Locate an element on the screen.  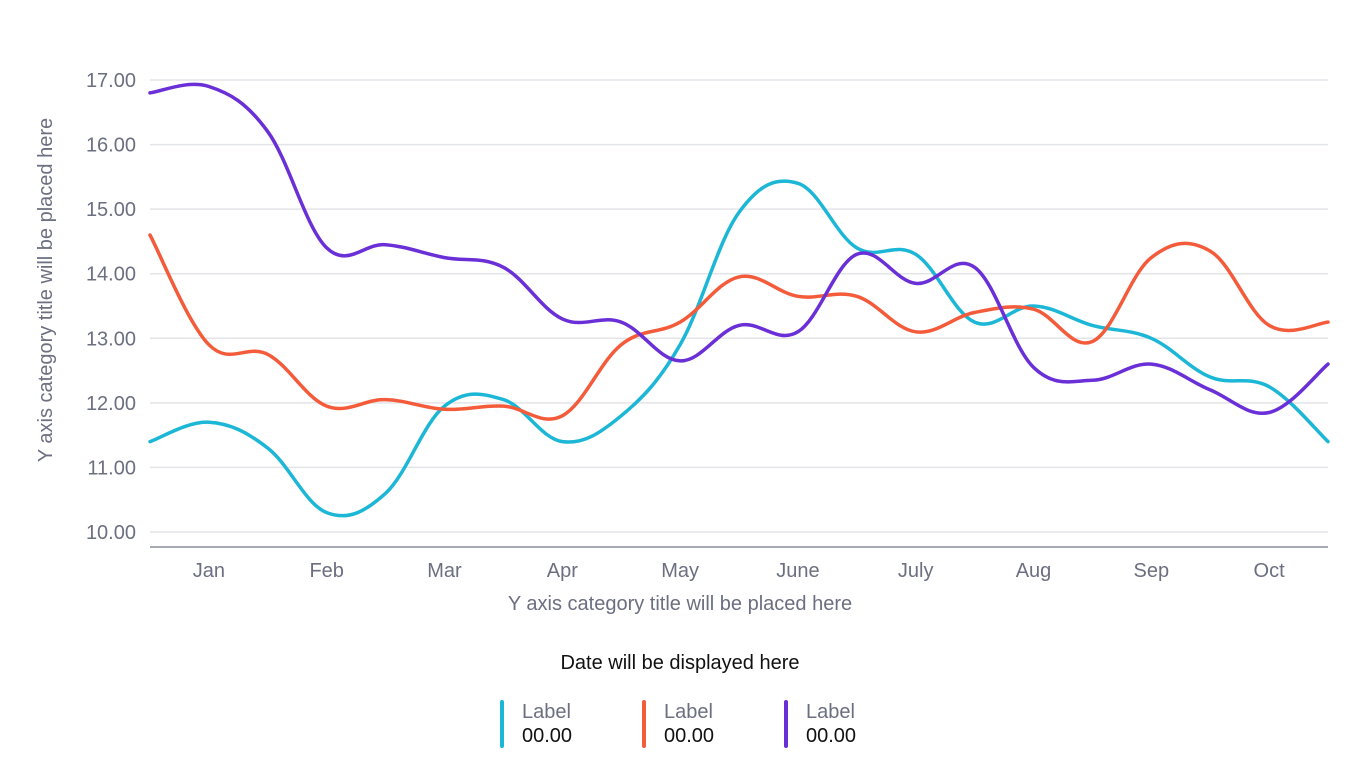
x-tick-label: Oct is located at coordinates (1270, 571).